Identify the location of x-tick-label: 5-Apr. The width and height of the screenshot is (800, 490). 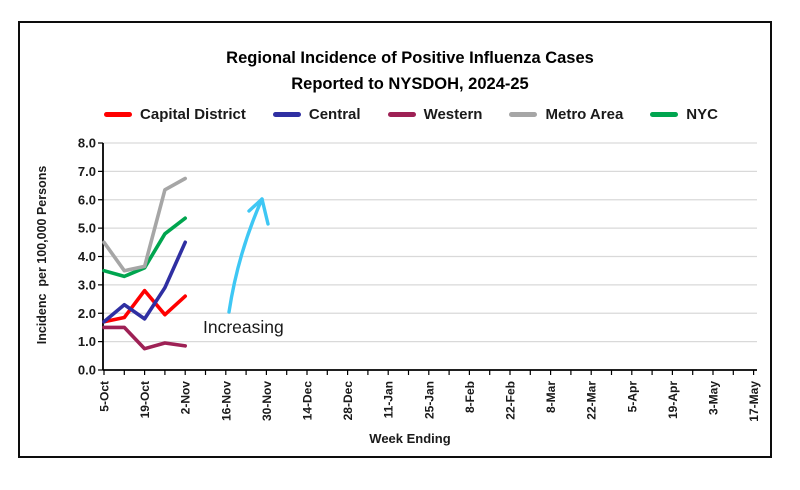
(632, 397).